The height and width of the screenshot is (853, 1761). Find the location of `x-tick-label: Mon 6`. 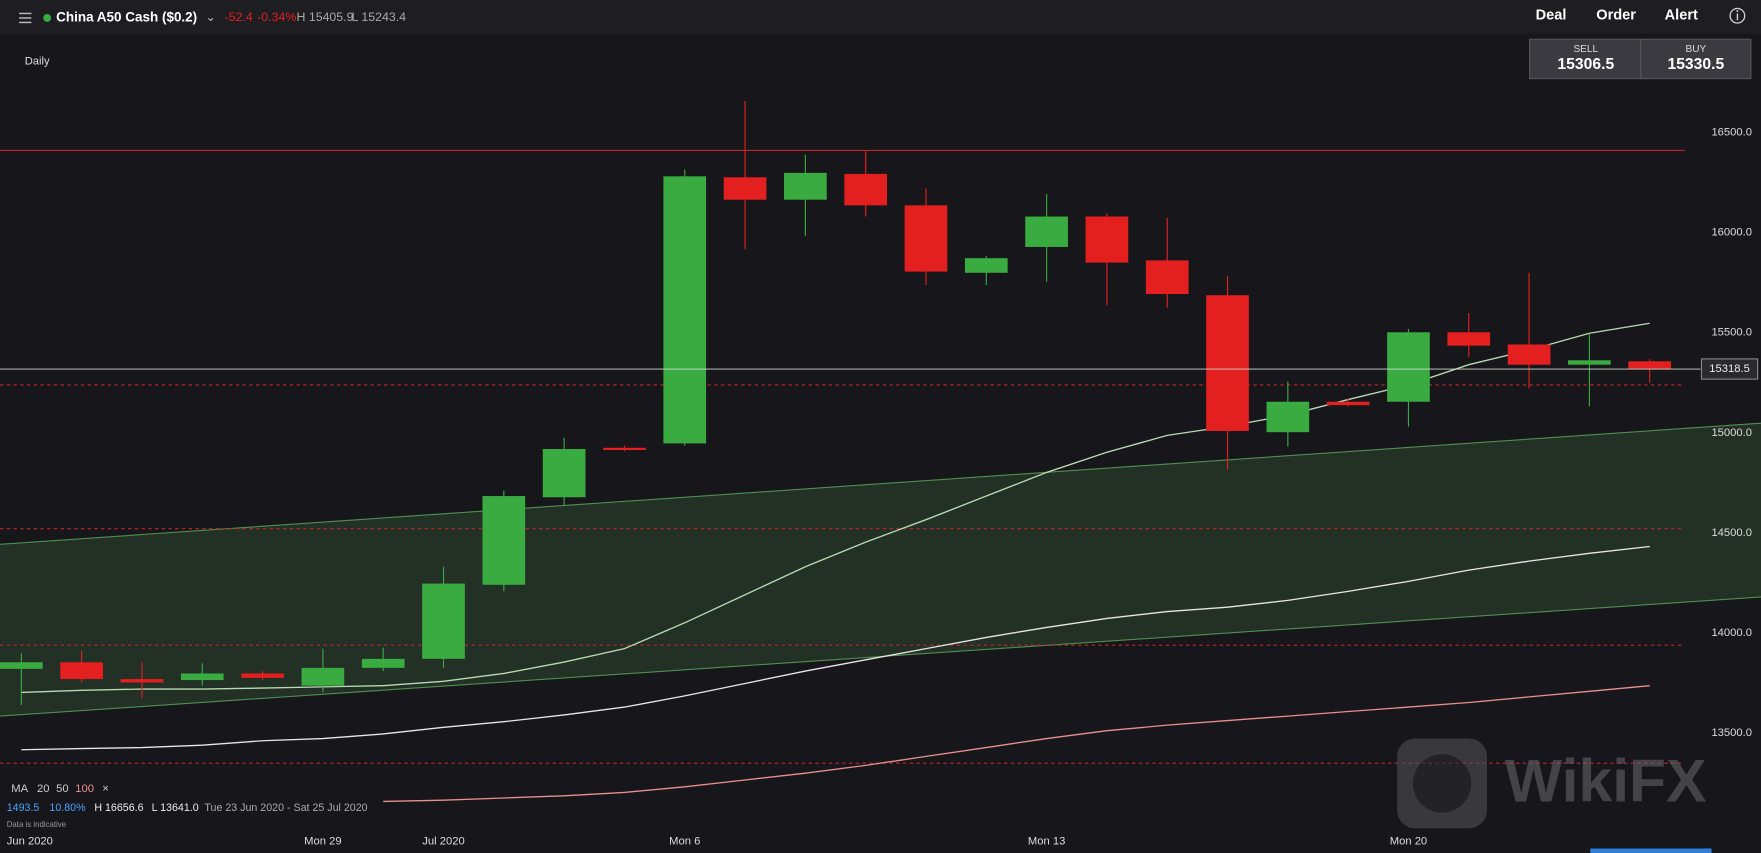

x-tick-label: Mon 6 is located at coordinates (684, 842).